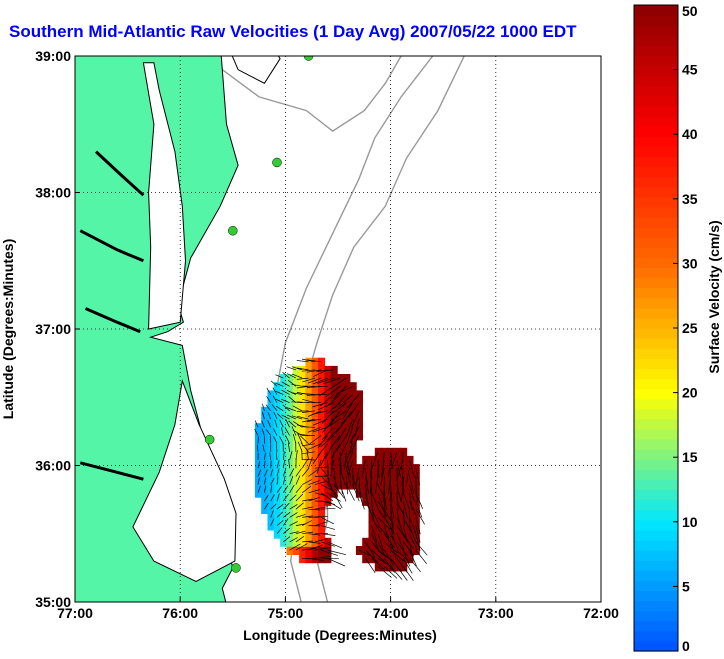  Describe the element at coordinates (341, 469) in the screenshot. I see `velocity-vectors` at that location.